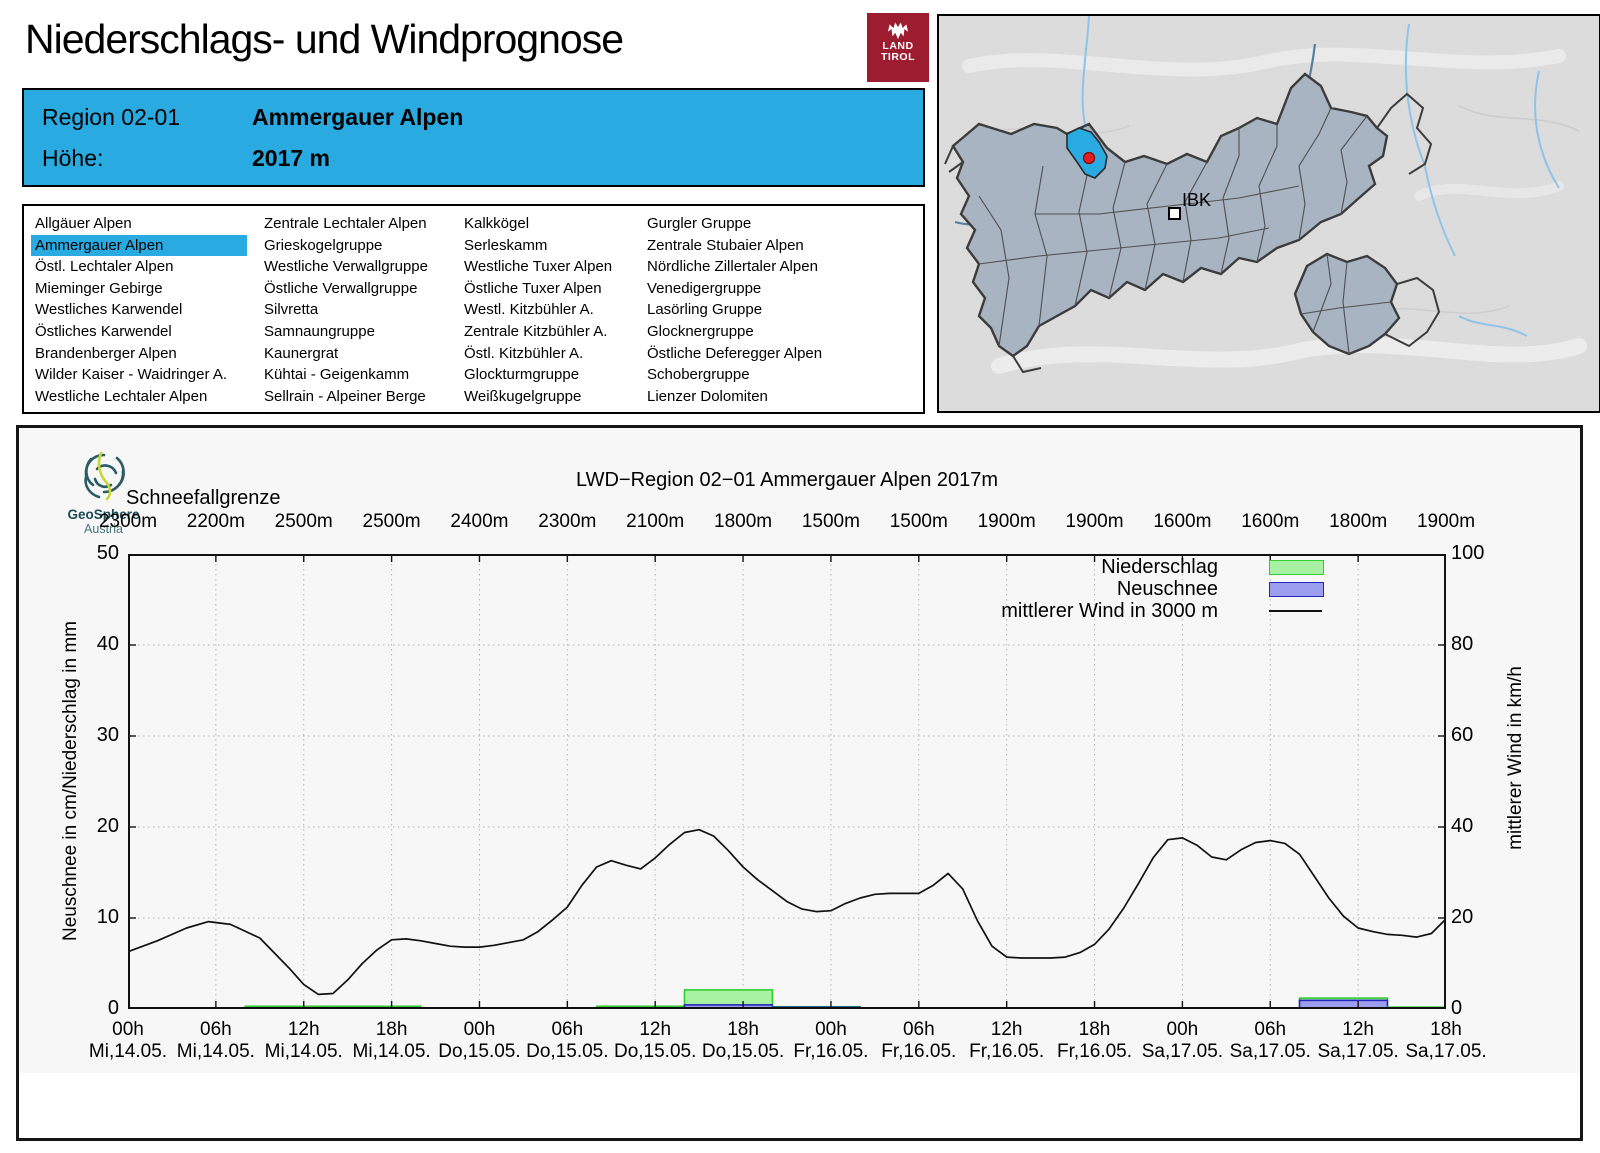 The width and height of the screenshot is (1600, 1153). Describe the element at coordinates (346, 267) in the screenshot. I see `region-list-item: Westliche Verwallgruppe` at that location.